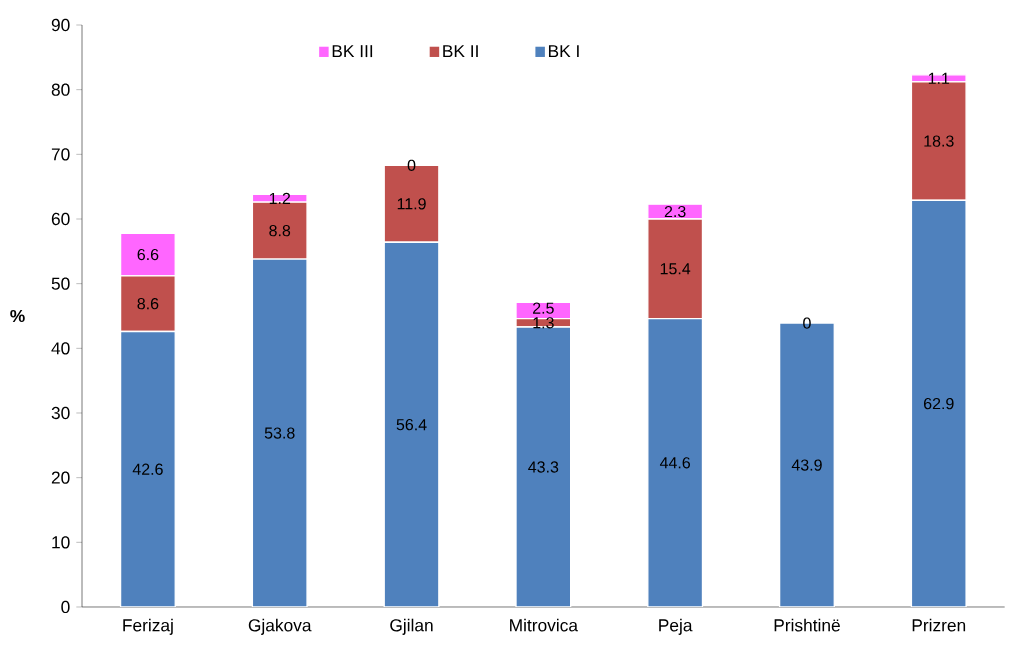  I want to click on y-tick-label: 50, so click(60, 283).